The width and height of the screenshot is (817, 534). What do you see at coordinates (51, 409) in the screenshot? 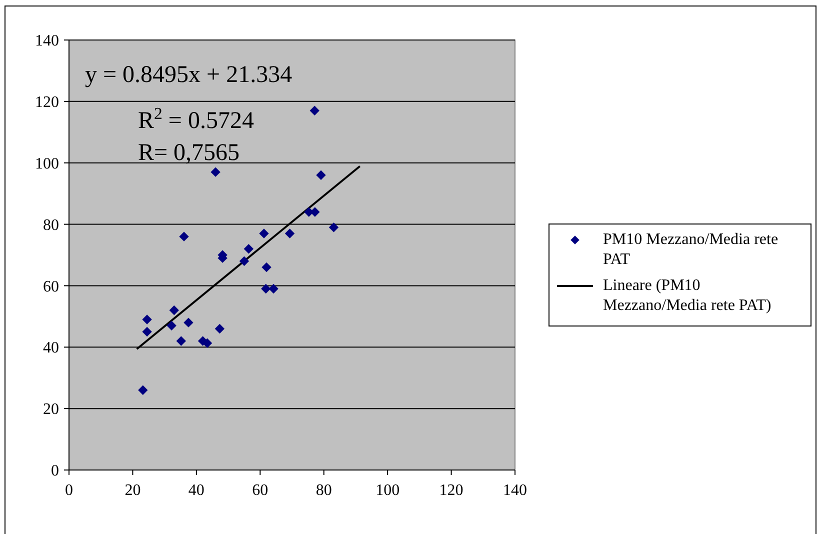
I see `y-tick-label: 20` at bounding box center [51, 409].